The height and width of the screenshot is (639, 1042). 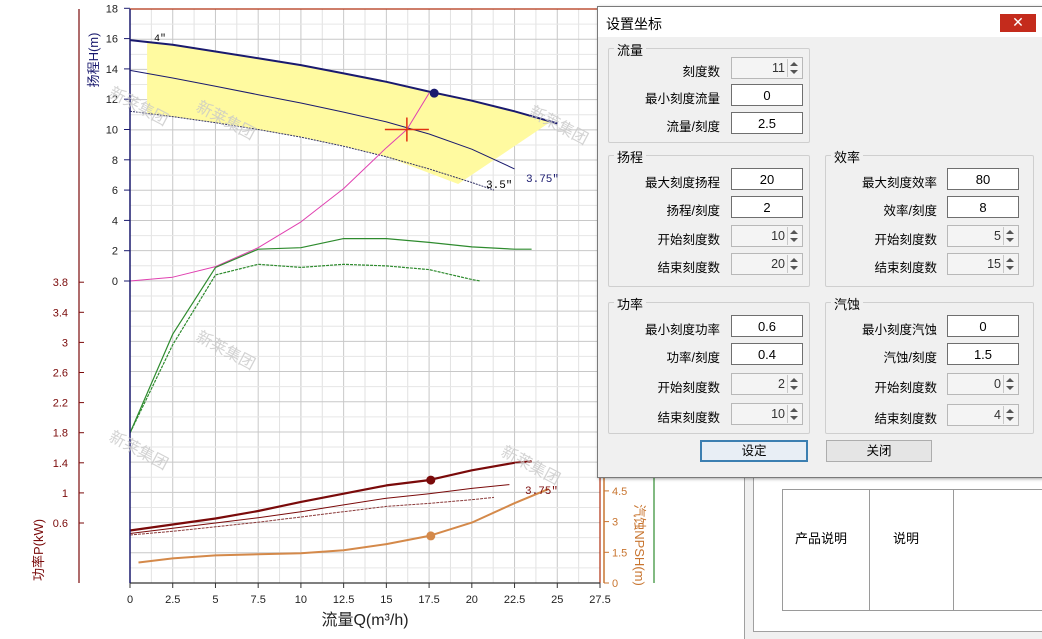 What do you see at coordinates (65, 343) in the screenshot?
I see `power-tick-label: 3` at bounding box center [65, 343].